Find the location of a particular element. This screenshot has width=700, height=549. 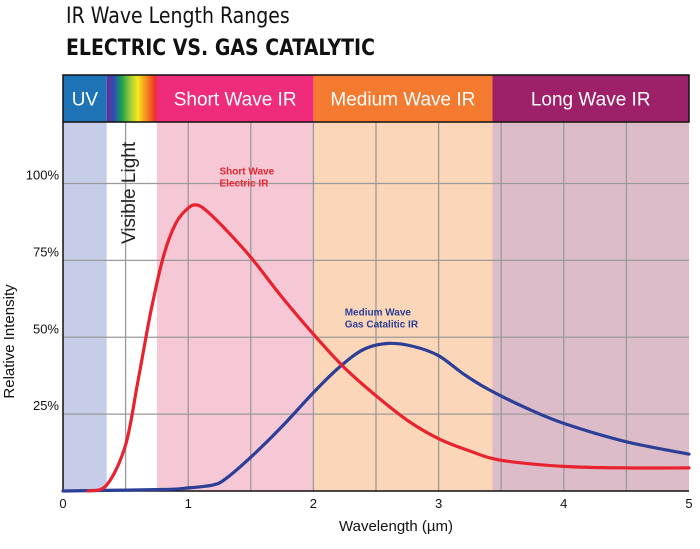

y-tick-label: 75% is located at coordinates (46, 251).